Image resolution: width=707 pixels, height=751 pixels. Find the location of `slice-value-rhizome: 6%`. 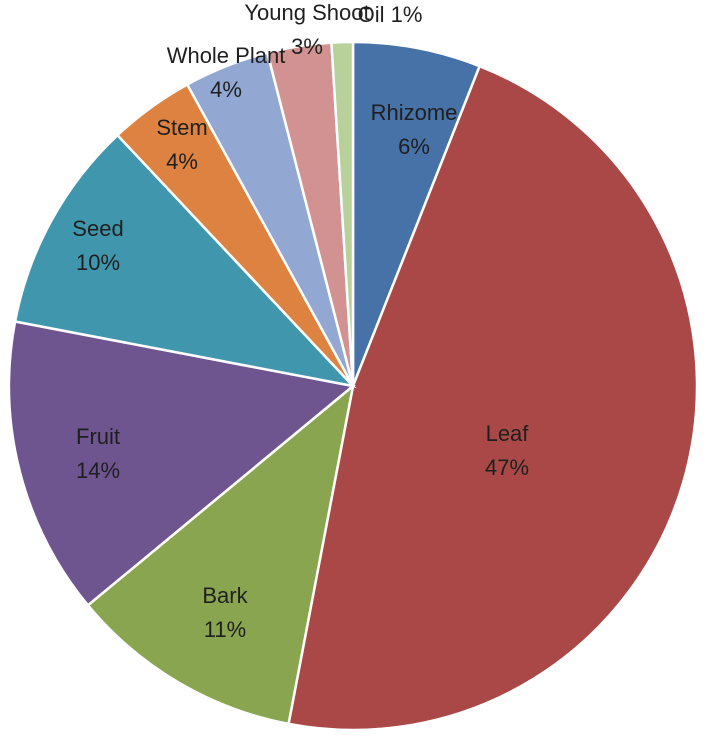

slice-value-rhizome: 6% is located at coordinates (414, 146).